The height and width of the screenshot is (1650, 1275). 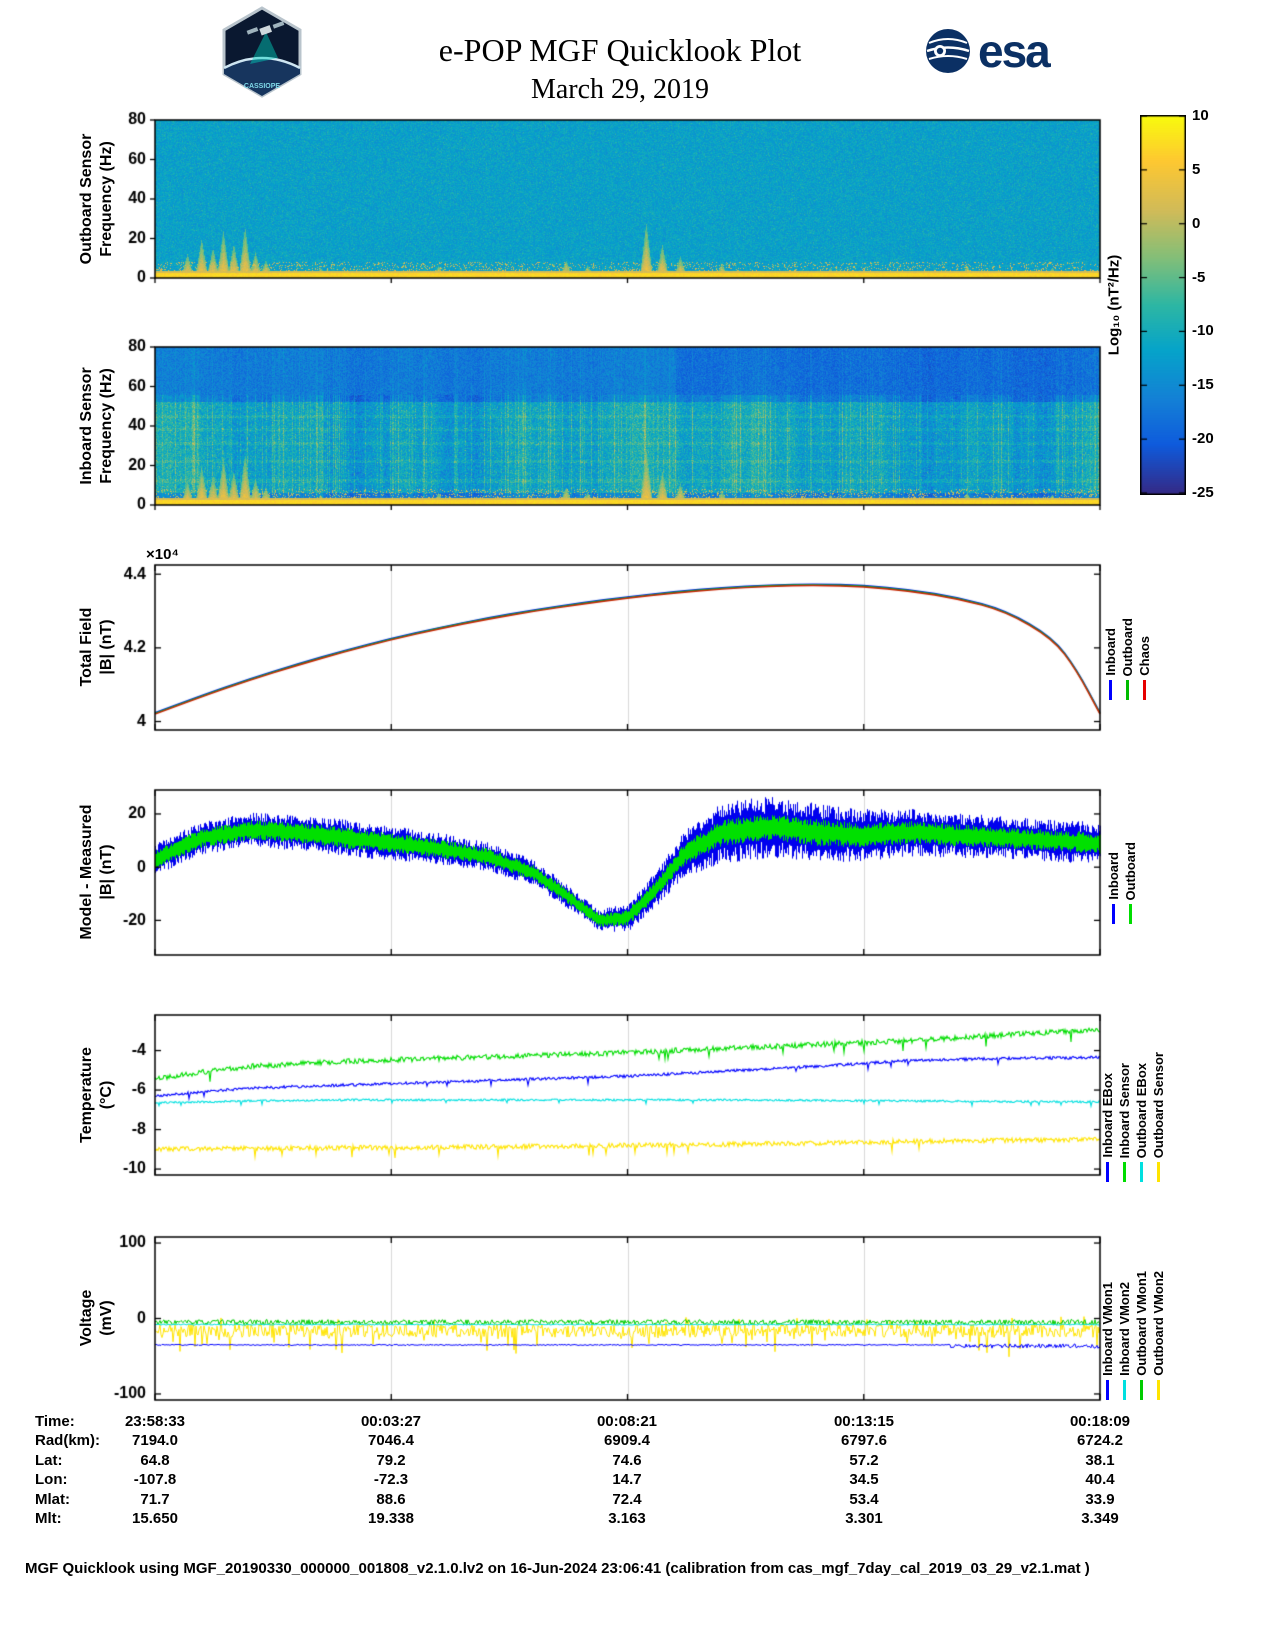 I want to click on cell: 15.650, so click(x=155, y=1518).